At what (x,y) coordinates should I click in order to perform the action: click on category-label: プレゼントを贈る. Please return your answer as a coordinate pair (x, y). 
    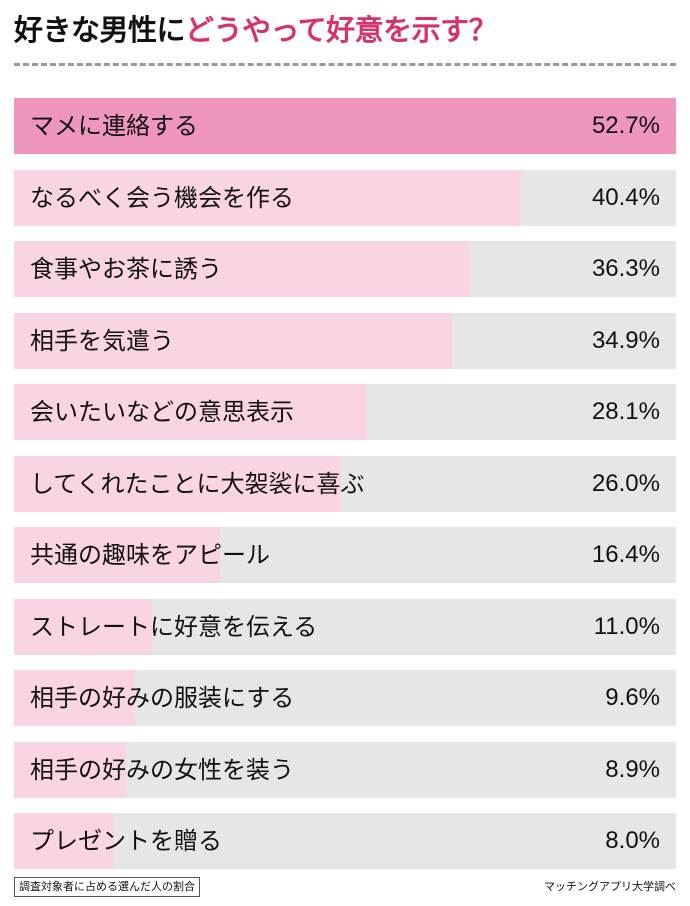
    Looking at the image, I should click on (126, 841).